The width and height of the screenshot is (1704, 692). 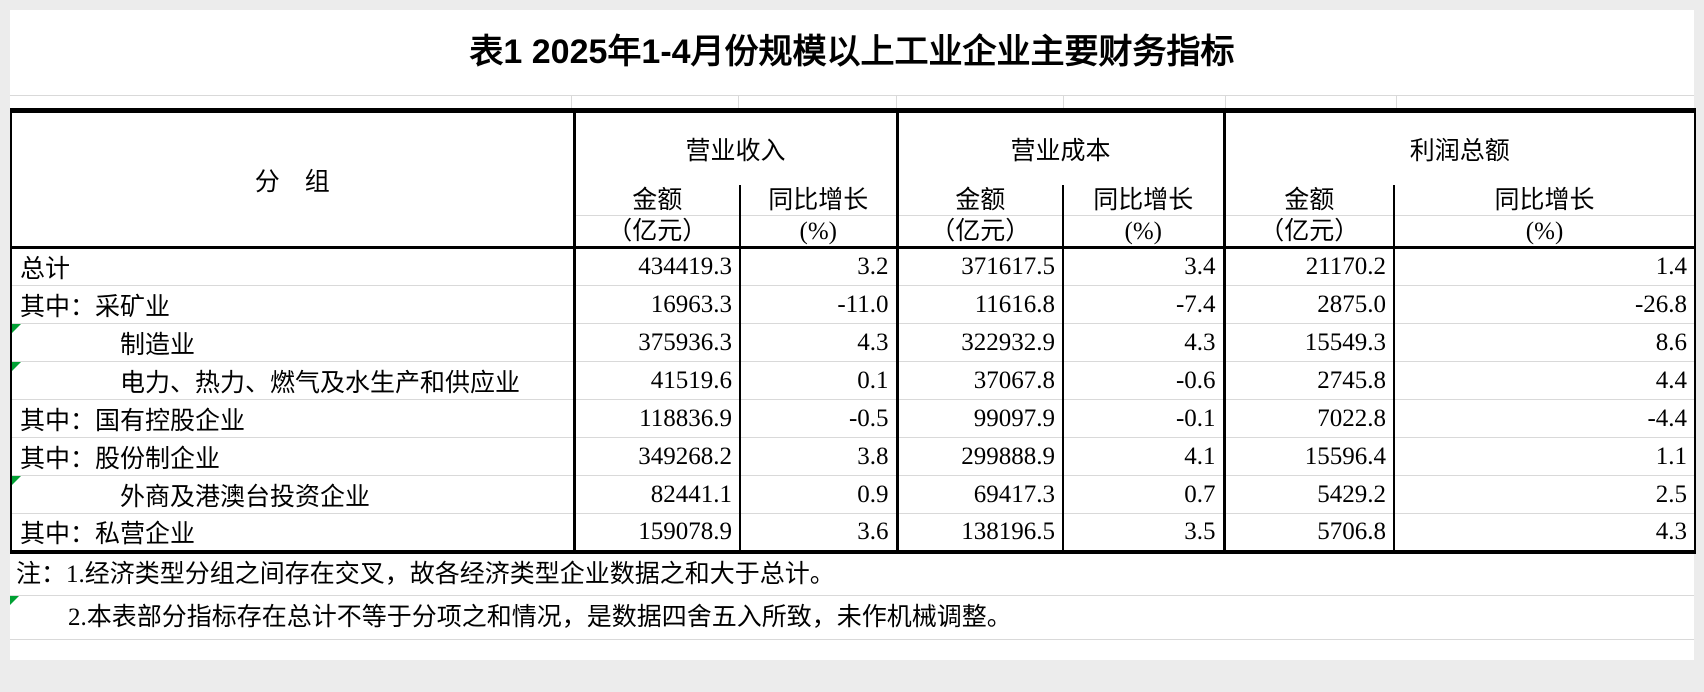 What do you see at coordinates (979, 456) in the screenshot?
I see `value-cell: 299888.9` at bounding box center [979, 456].